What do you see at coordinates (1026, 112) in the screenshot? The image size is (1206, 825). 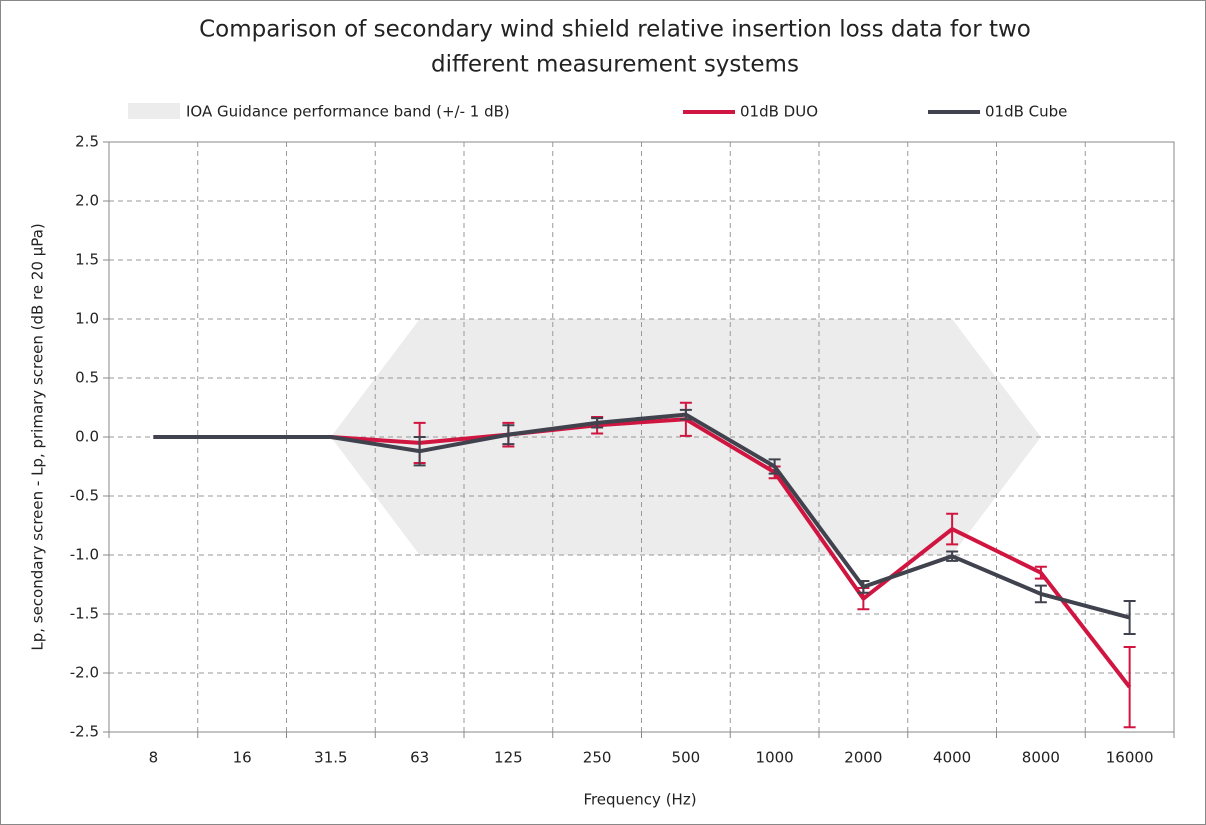 I see `legend-label: 01dB Cube` at bounding box center [1026, 112].